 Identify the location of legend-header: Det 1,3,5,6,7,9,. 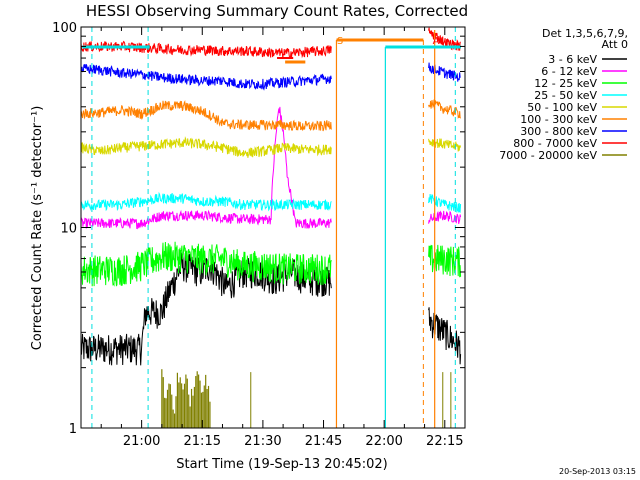
(585, 33).